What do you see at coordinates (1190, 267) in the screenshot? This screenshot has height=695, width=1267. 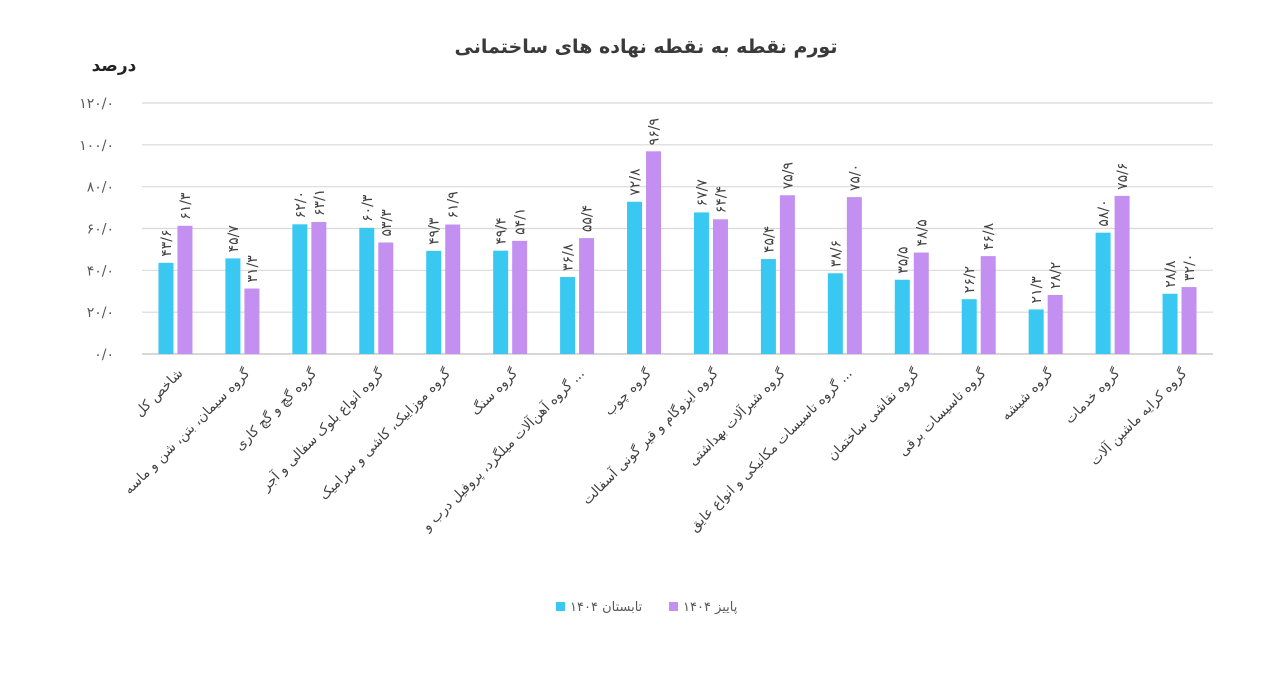 I see `data-label-autumn: ۳۲/۰` at bounding box center [1190, 267].